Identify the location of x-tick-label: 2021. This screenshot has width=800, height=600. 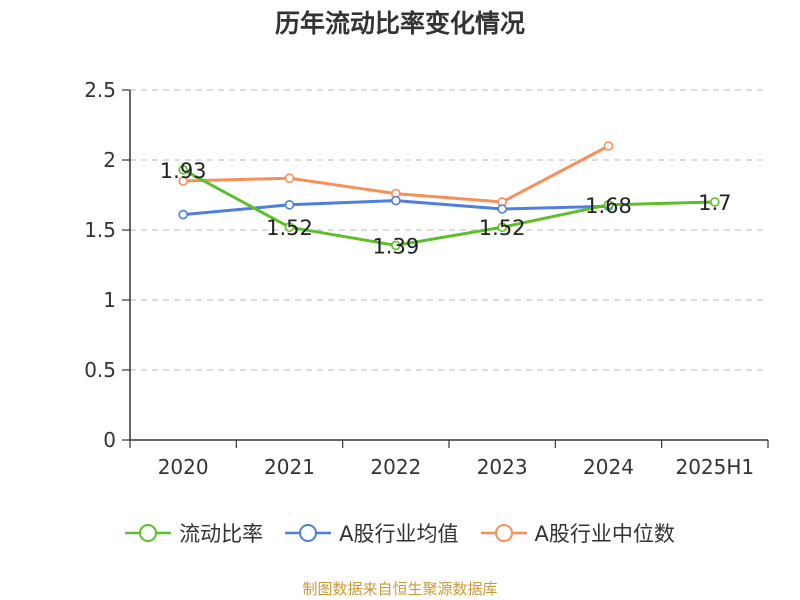
(289, 467).